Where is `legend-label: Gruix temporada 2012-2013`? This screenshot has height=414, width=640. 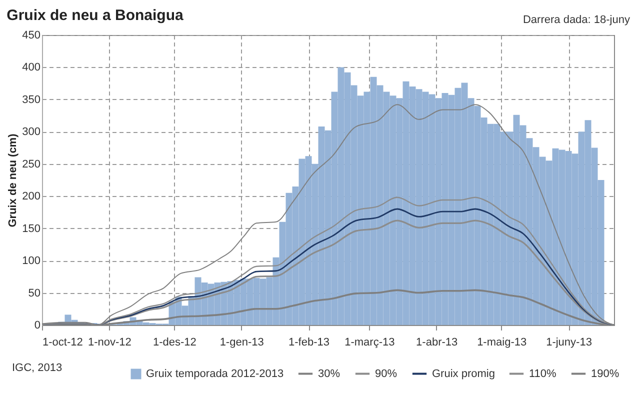 legend-label: Gruix temporada 2012-2013 is located at coordinates (215, 374).